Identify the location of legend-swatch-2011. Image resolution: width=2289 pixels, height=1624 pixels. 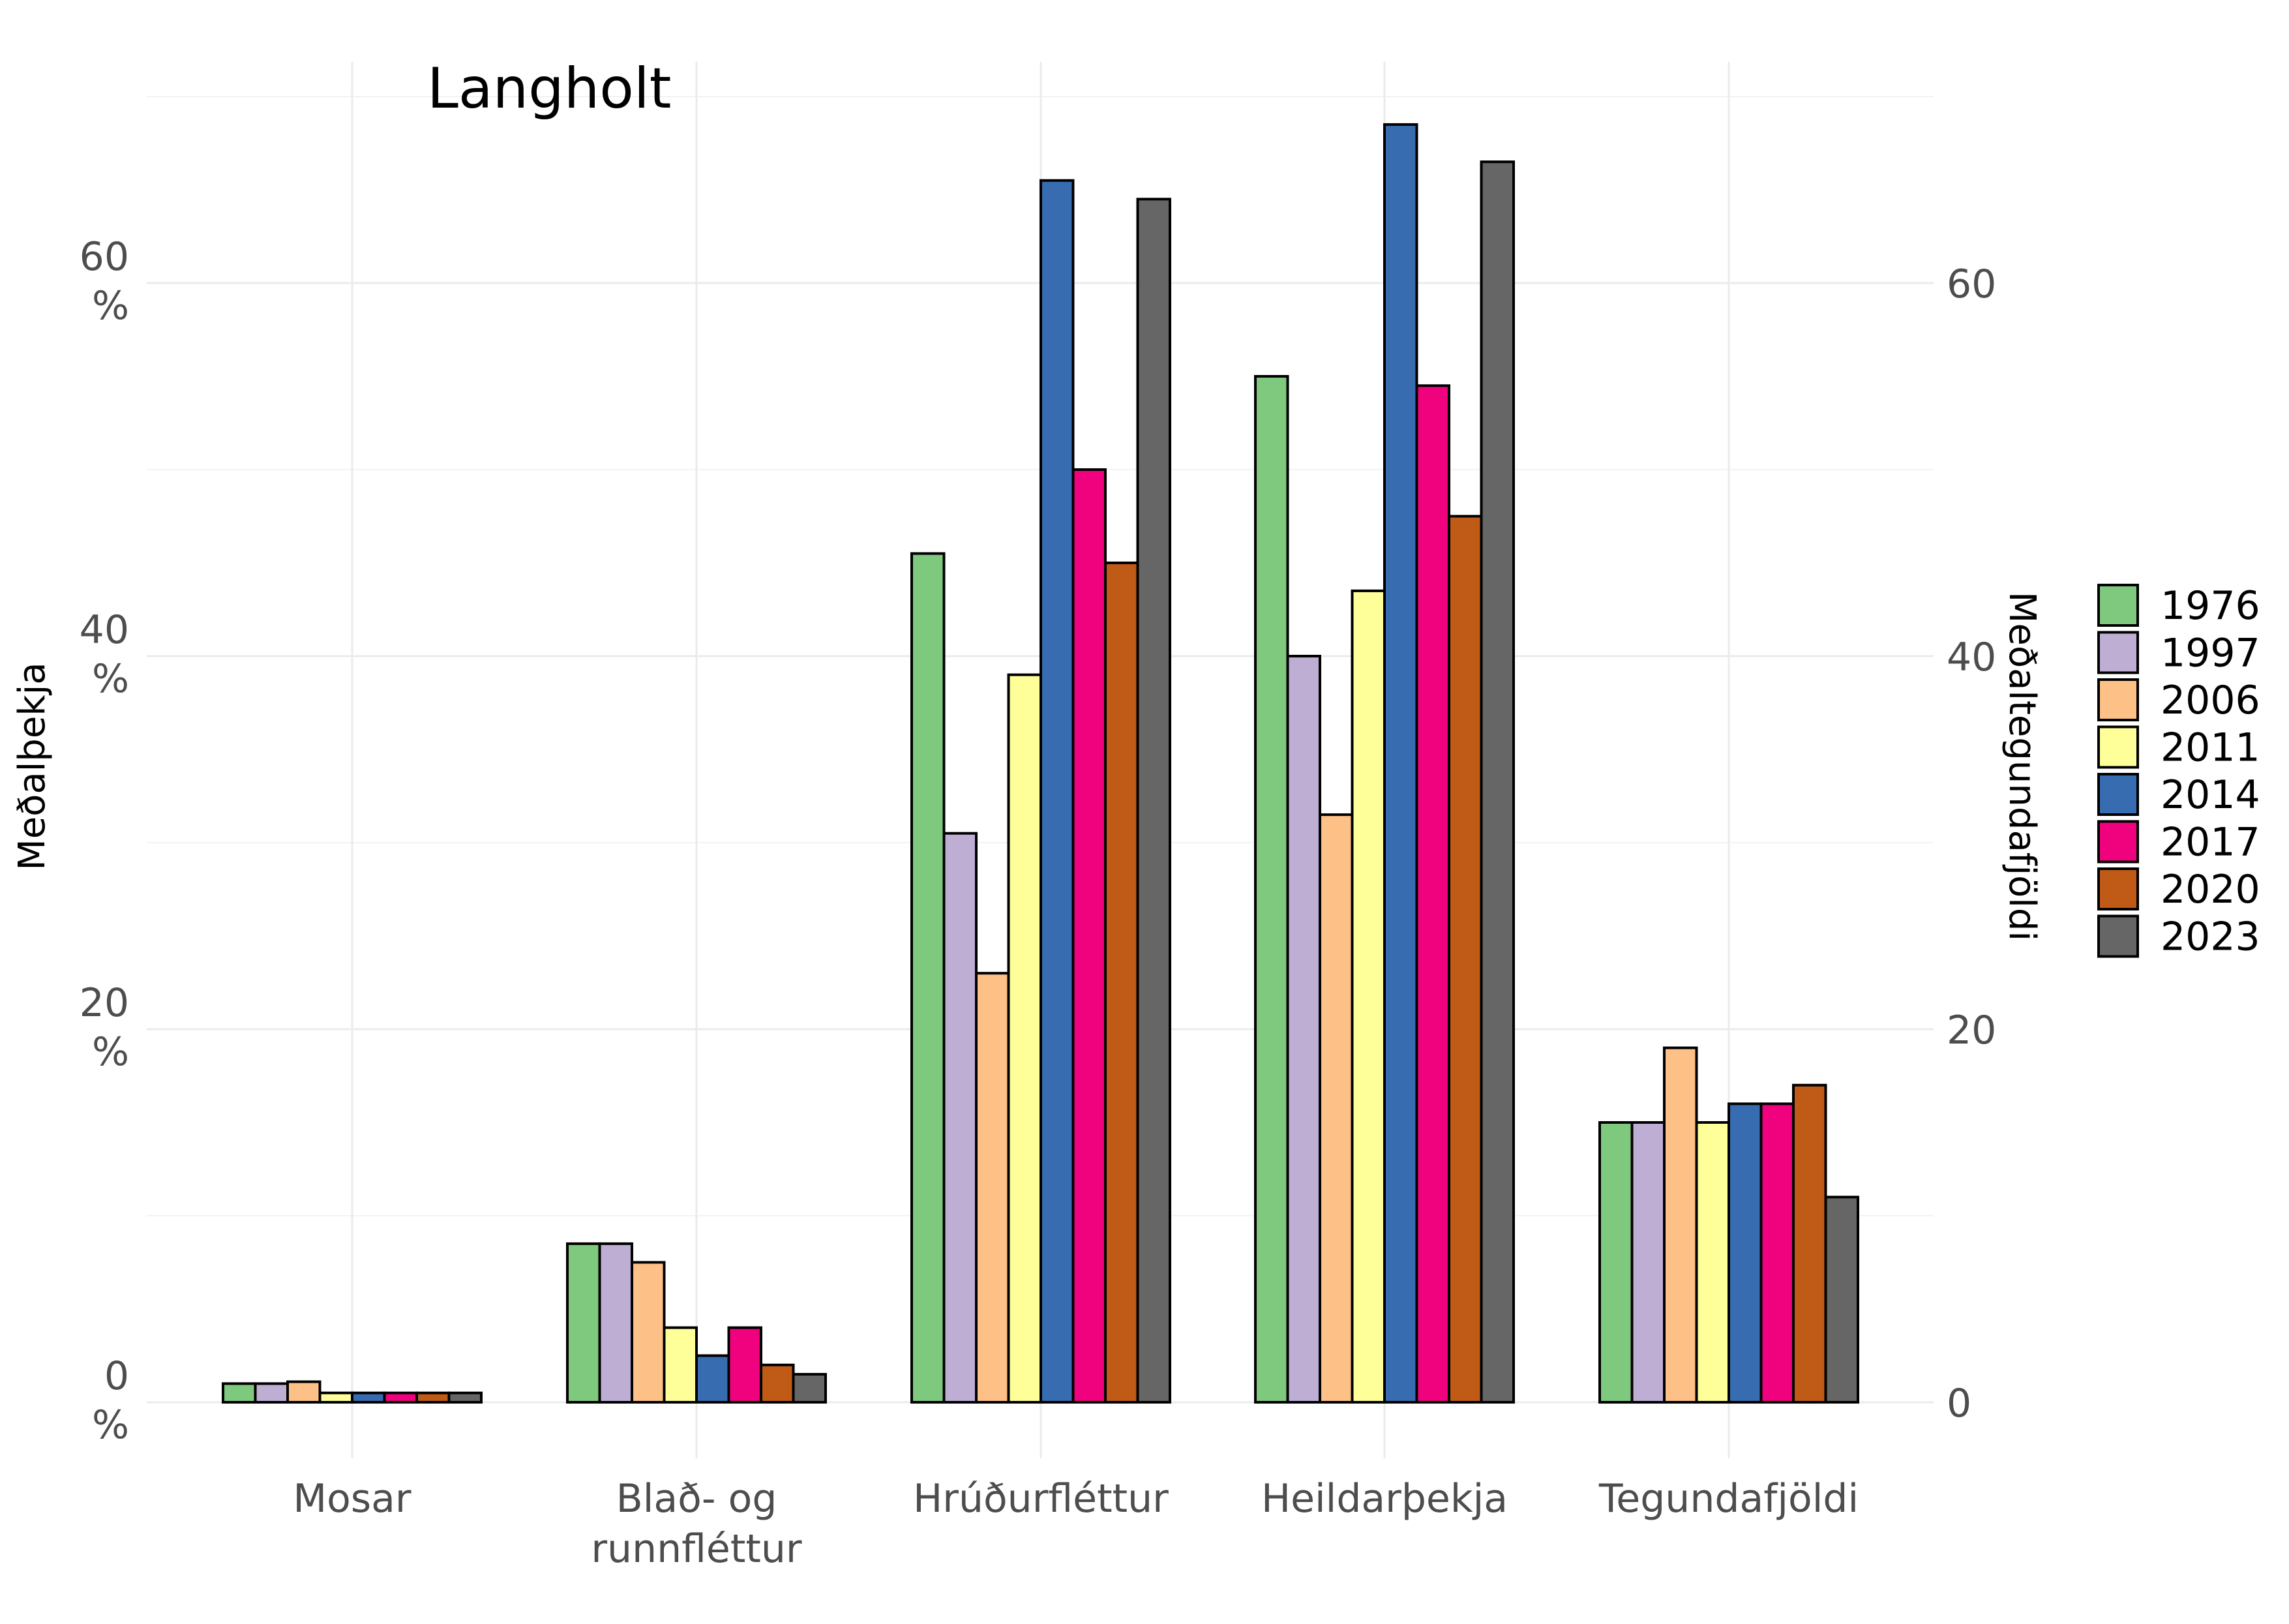
(2118, 747).